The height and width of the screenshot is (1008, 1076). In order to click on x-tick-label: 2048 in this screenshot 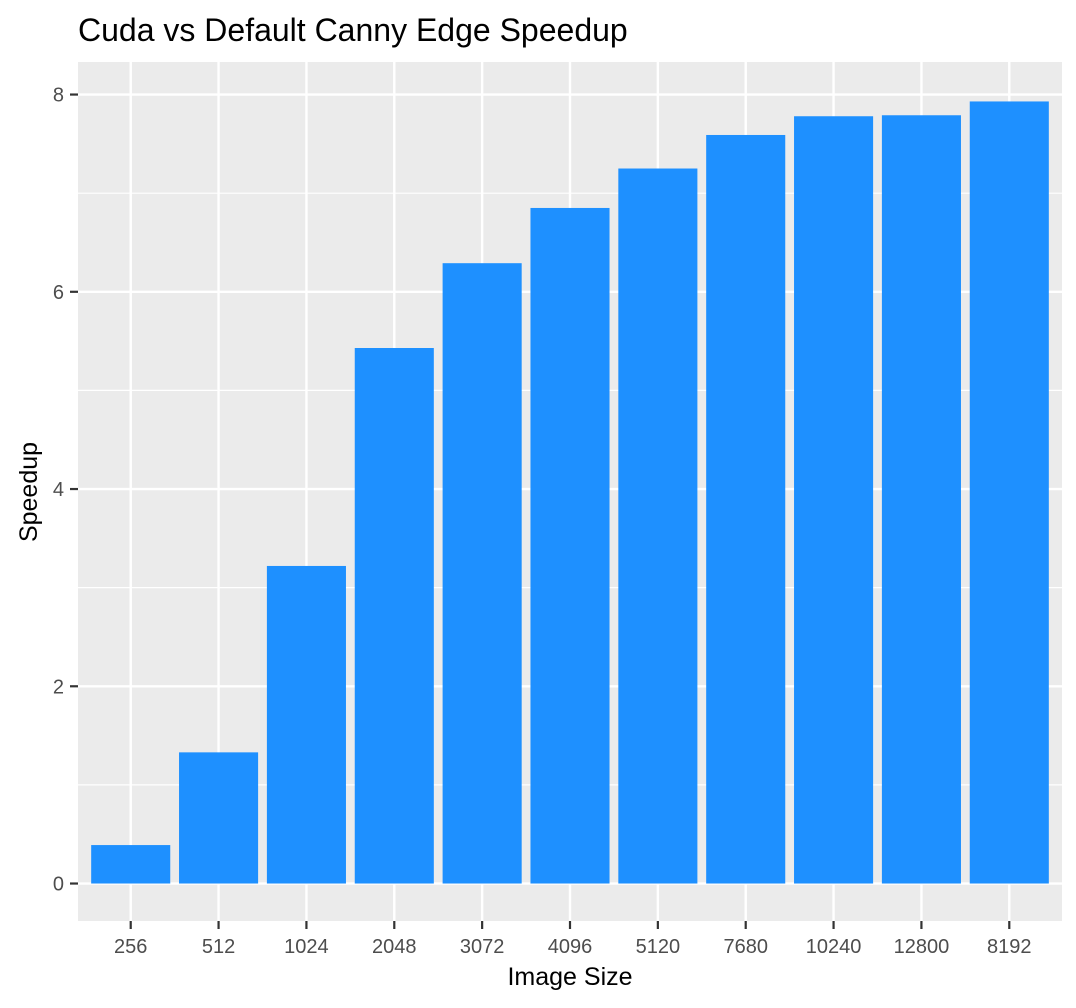, I will do `click(394, 947)`.